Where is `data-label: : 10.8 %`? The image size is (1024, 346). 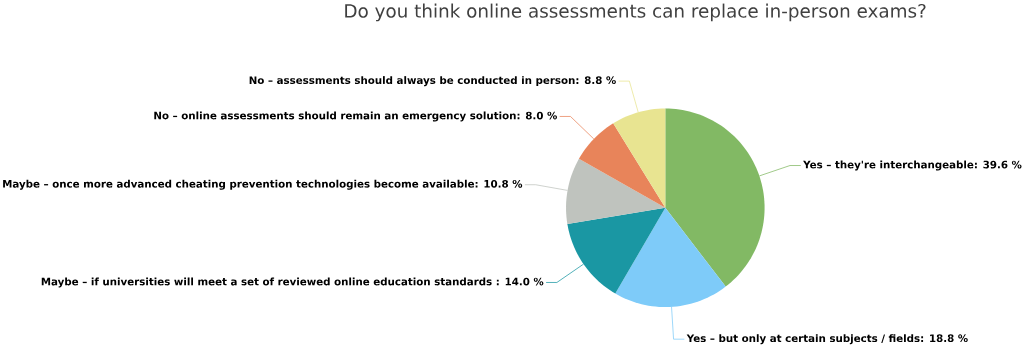 data-label: : 10.8 % is located at coordinates (499, 183).